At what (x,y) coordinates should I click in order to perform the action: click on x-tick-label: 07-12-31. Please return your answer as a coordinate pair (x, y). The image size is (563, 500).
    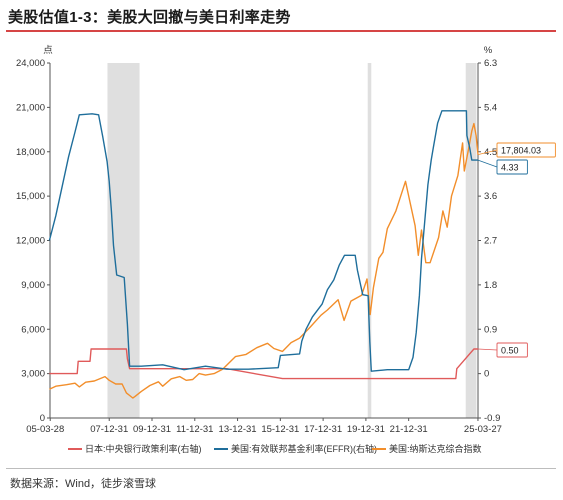
    Looking at the image, I should click on (109, 429).